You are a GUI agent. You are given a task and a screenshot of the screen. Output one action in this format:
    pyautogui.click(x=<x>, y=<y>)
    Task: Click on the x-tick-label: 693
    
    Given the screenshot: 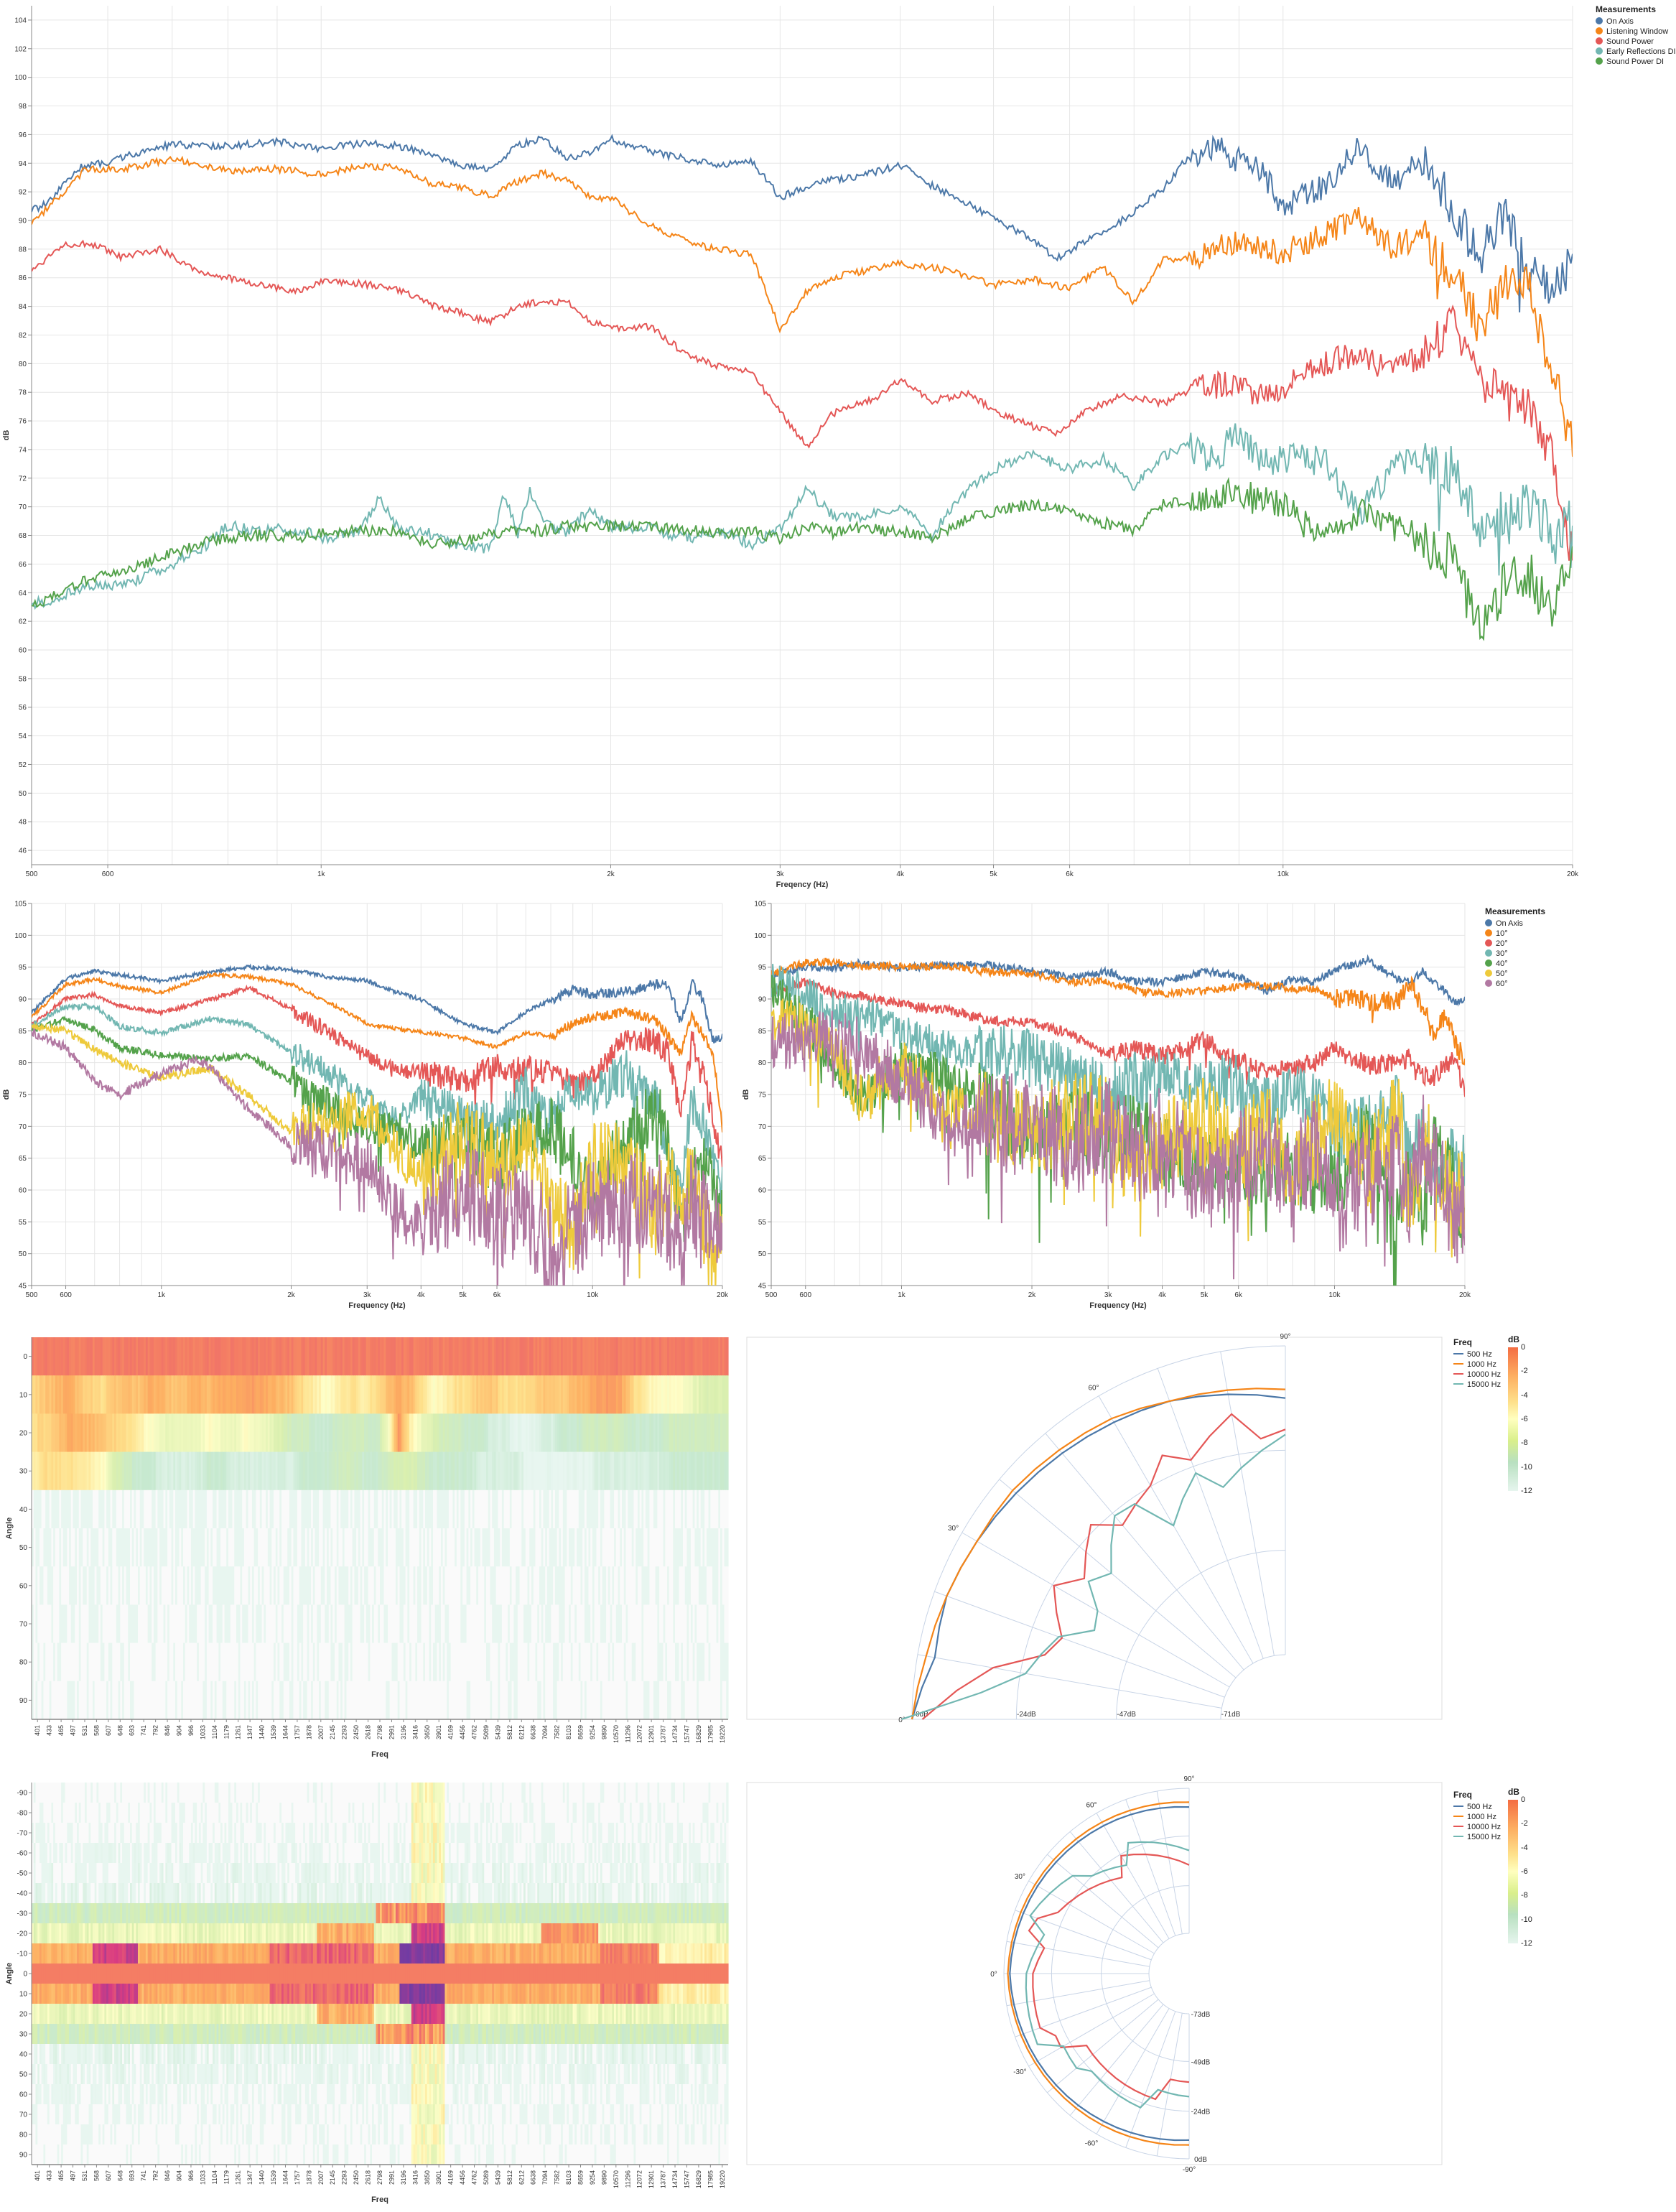 What is the action you would take?
    pyautogui.click(x=132, y=1731)
    